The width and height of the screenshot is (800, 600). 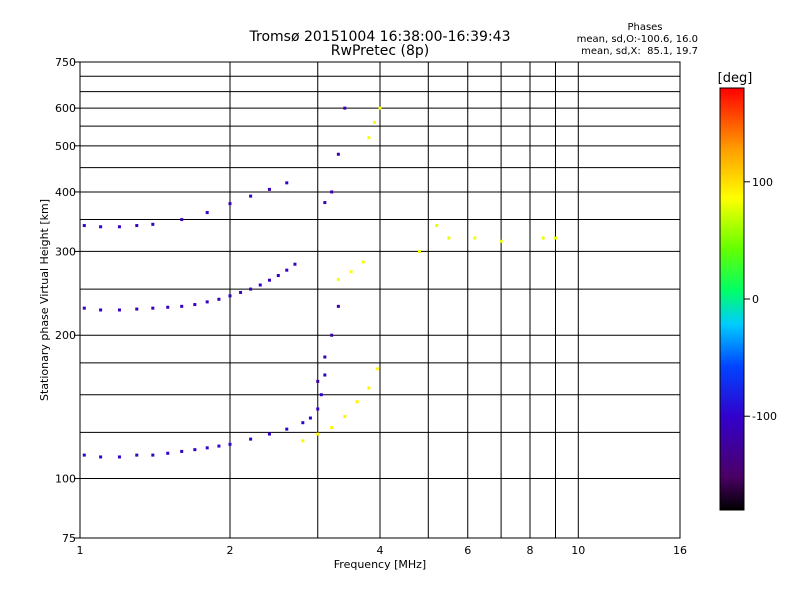 What do you see at coordinates (762, 182) in the screenshot?
I see `colorbar-tick-label: 100` at bounding box center [762, 182].